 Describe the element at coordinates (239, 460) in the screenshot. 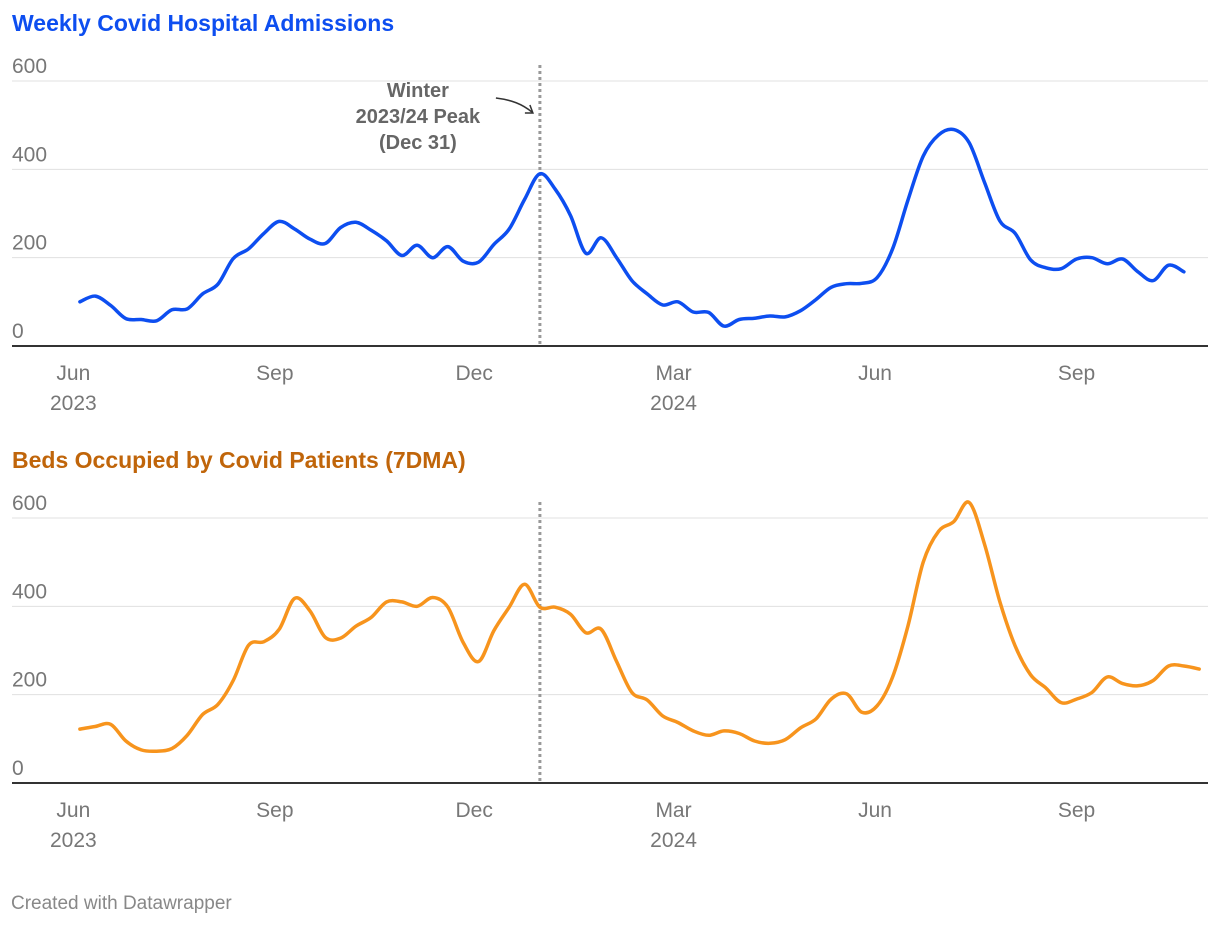

I see `chart-title-beds: Beds Occupied by Covid Patients (7DMA)` at that location.